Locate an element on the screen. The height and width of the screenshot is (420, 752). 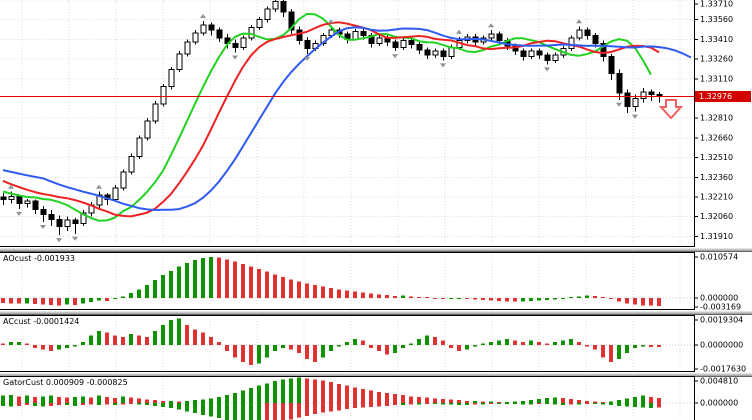
axis-tick-label: 0.0019304 is located at coordinates (721, 320).